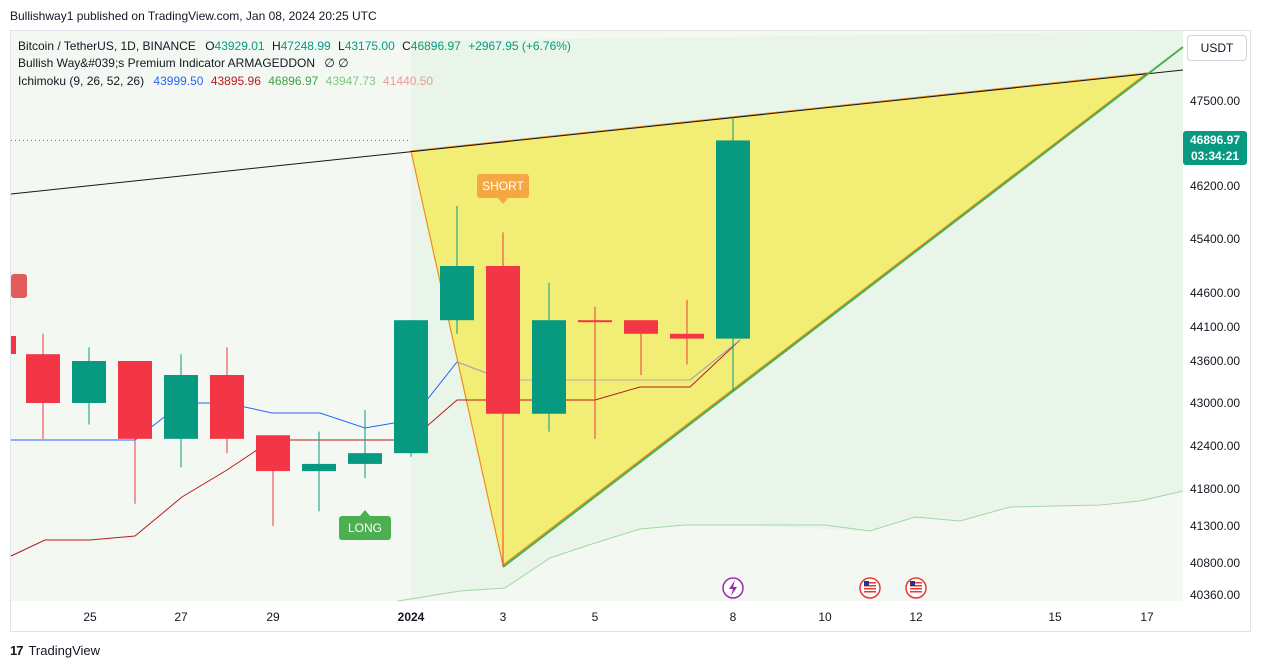 The image size is (1263, 669). I want to click on y-axis-tick: 40360.00, so click(1215, 595).